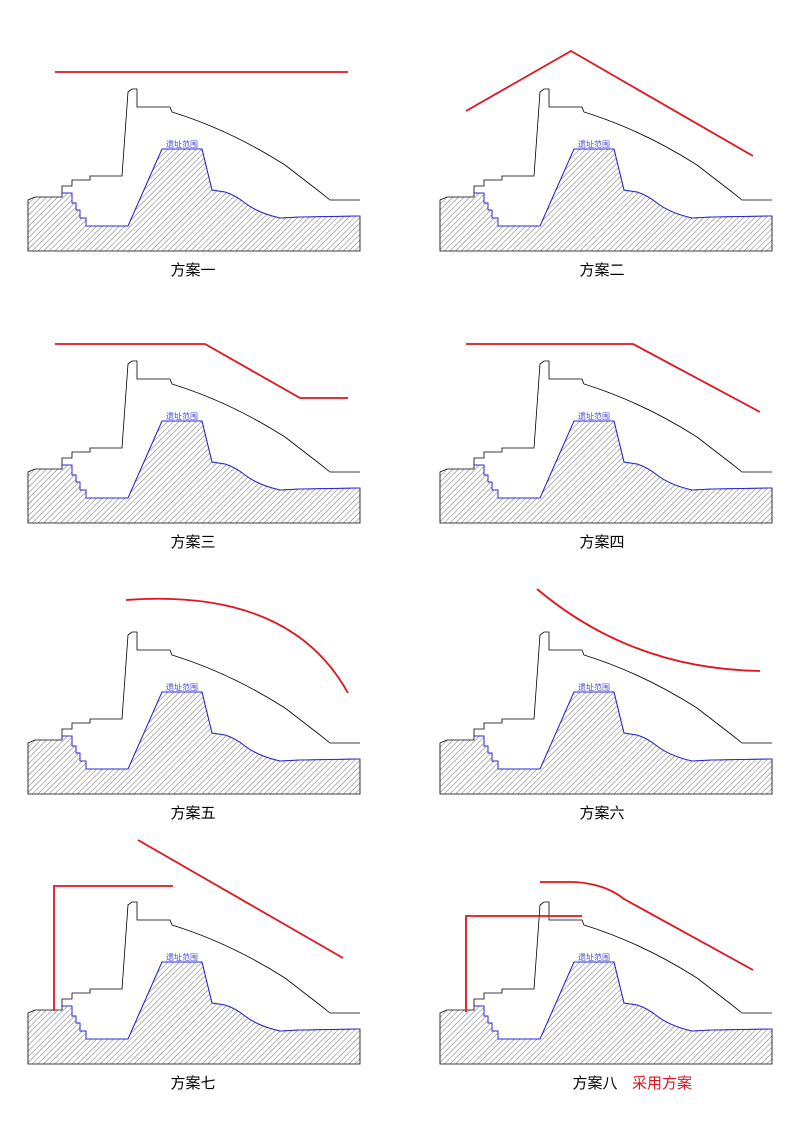 The image size is (800, 1132). What do you see at coordinates (192, 270) in the screenshot?
I see `caption: 方案一` at bounding box center [192, 270].